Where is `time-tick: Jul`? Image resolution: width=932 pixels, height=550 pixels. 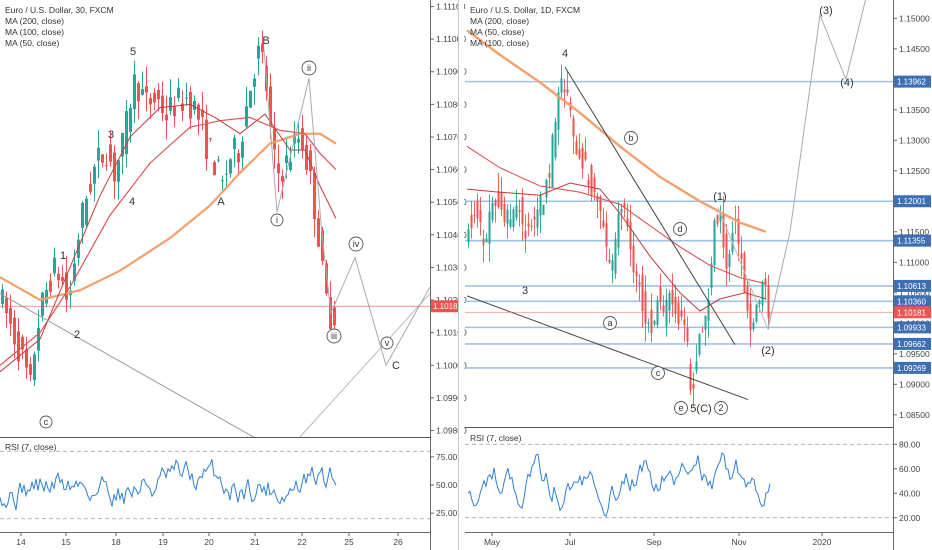 time-tick: Jul is located at coordinates (570, 539).